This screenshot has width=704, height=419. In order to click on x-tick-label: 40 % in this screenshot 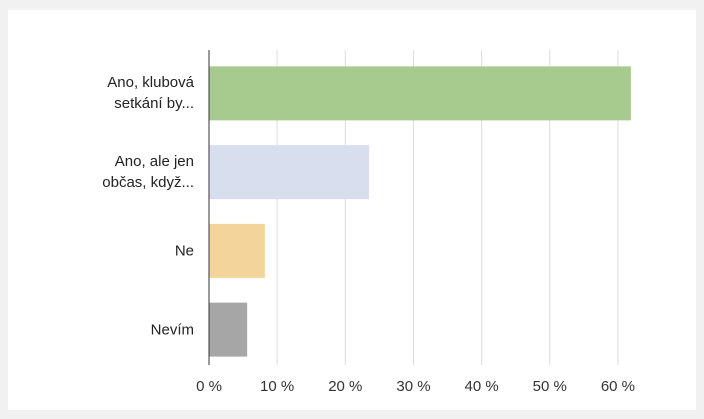, I will do `click(482, 386)`.